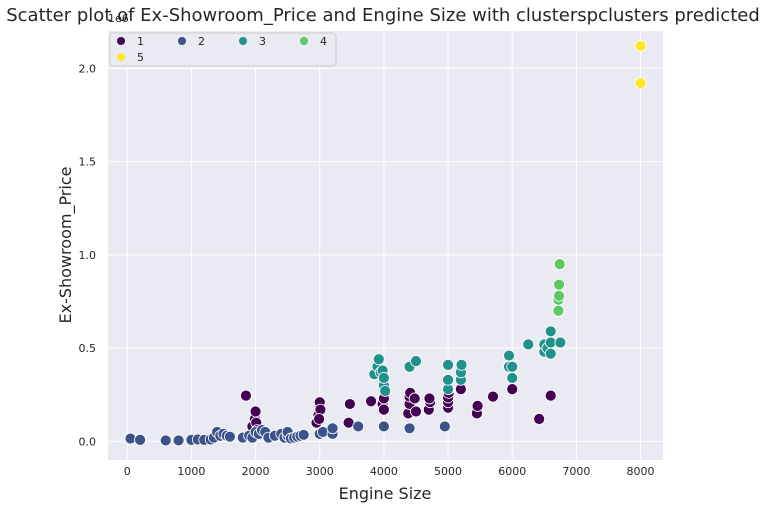 Image resolution: width=769 pixels, height=507 pixels. Describe the element at coordinates (262, 41) in the screenshot. I see `legend-label-3: 3` at that location.